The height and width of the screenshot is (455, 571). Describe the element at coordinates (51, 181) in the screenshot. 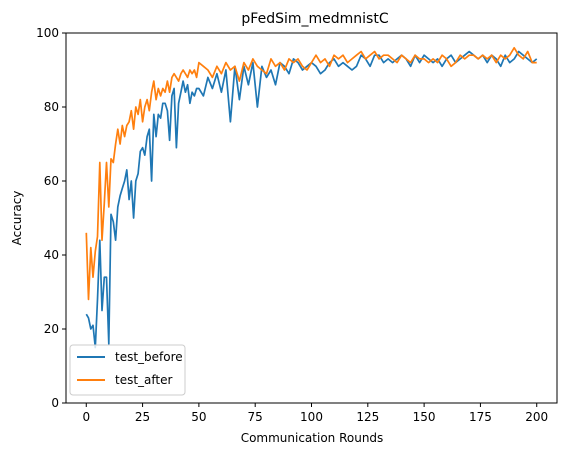

I see `y-tick-label: 60` at that location.